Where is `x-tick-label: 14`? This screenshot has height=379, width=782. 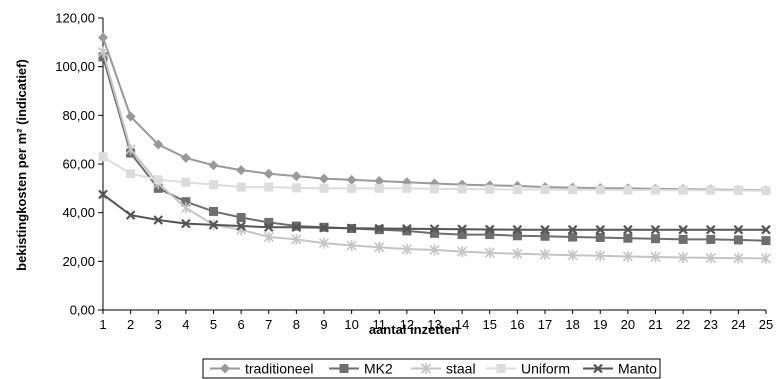 x-tick-label: 14 is located at coordinates (462, 324).